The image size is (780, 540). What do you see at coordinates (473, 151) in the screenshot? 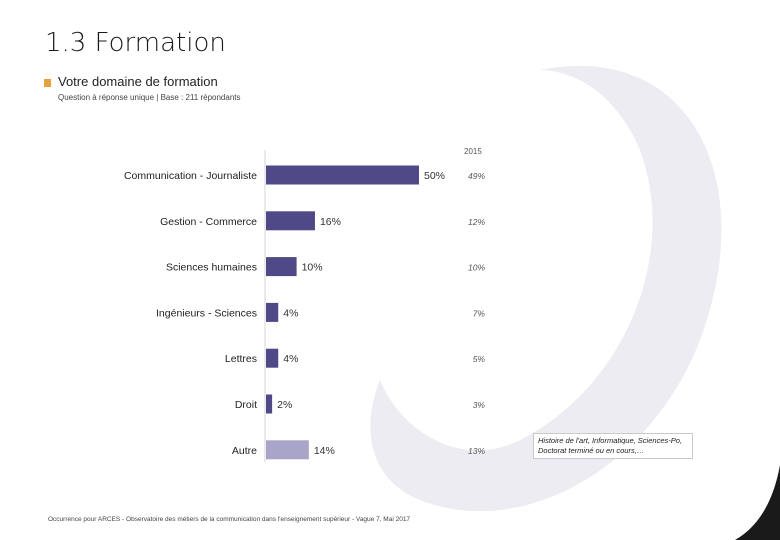
I see `comparison-year-label: 2015` at bounding box center [473, 151].